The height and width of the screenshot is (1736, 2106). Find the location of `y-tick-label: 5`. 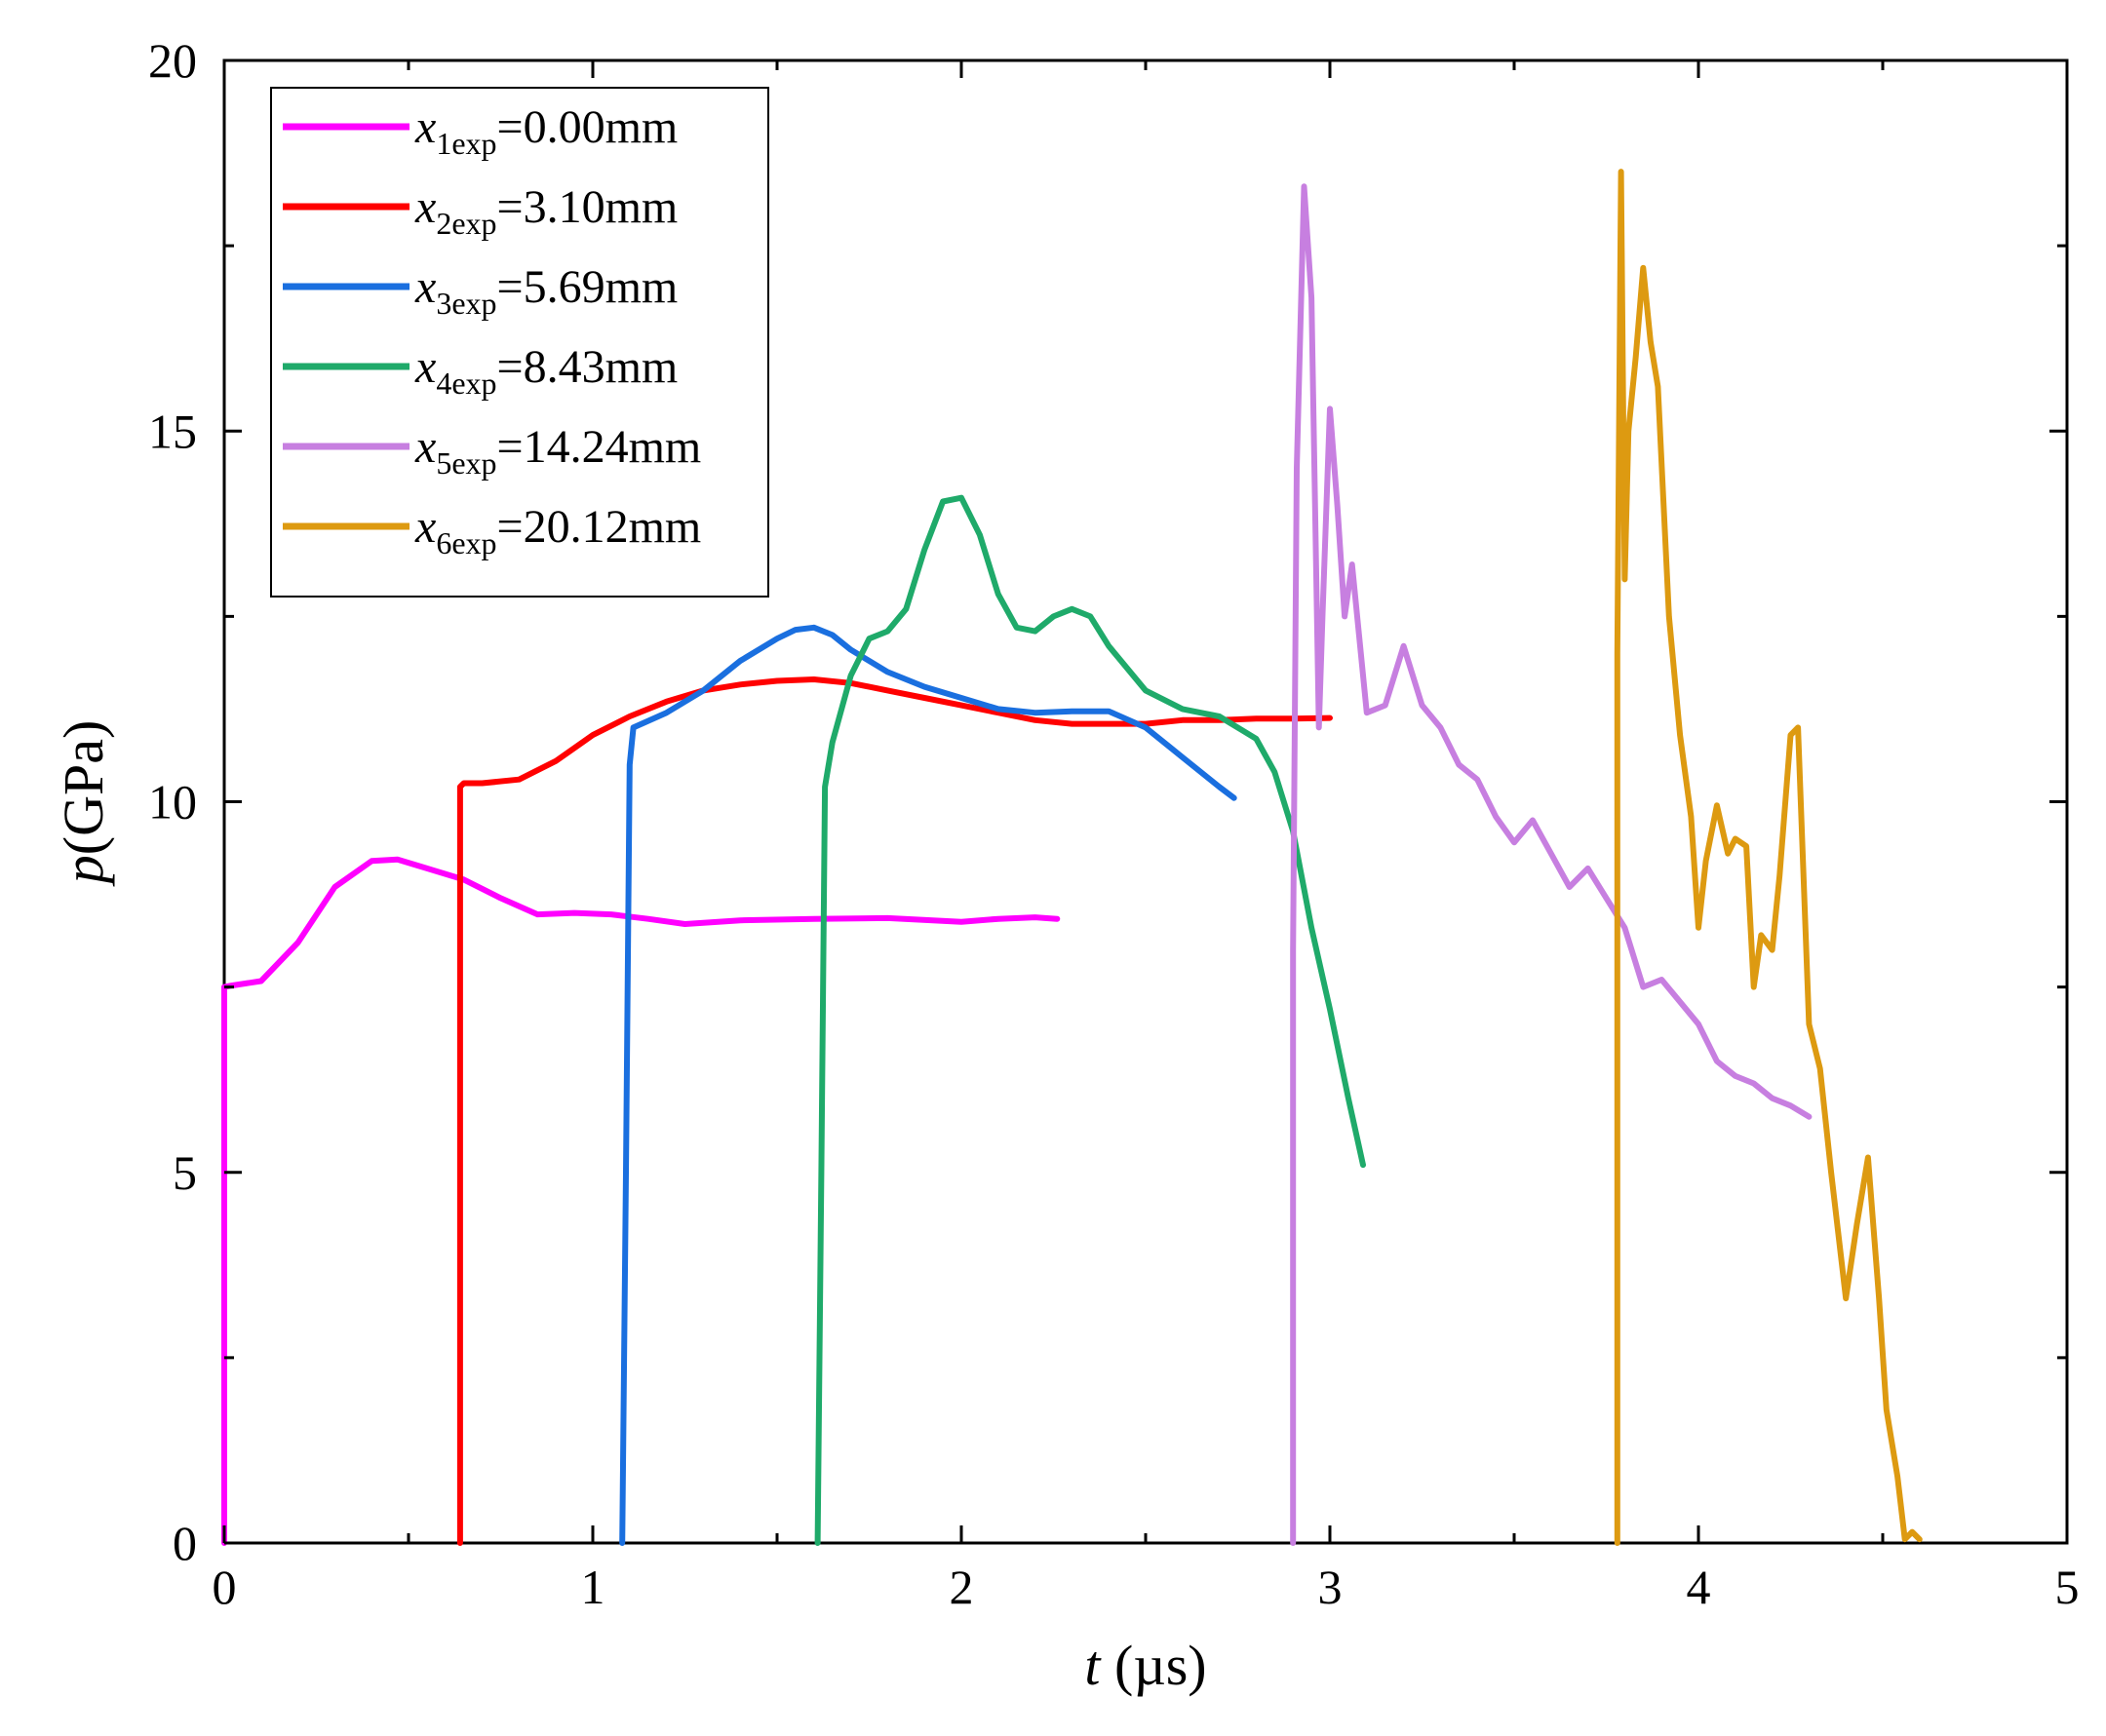

y-tick-label: 5 is located at coordinates (185, 1172).